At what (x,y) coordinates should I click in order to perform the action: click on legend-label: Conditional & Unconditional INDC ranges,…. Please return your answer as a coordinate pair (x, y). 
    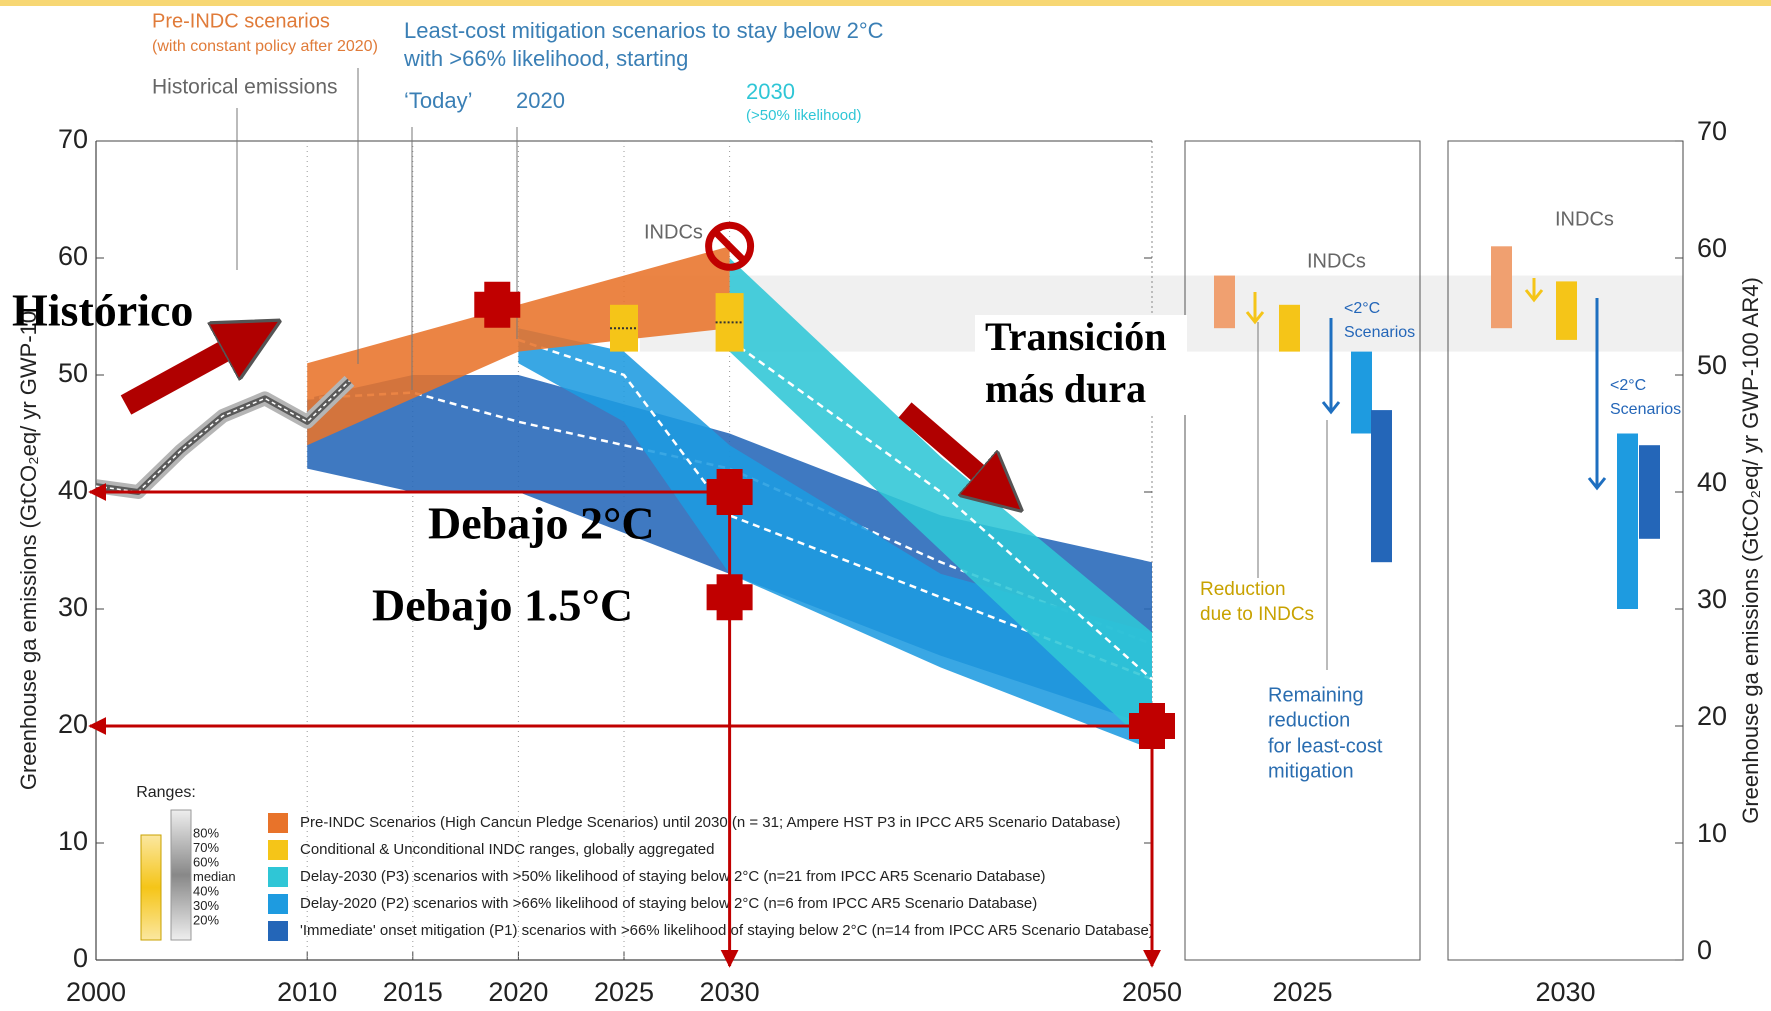
    Looking at the image, I should click on (507, 849).